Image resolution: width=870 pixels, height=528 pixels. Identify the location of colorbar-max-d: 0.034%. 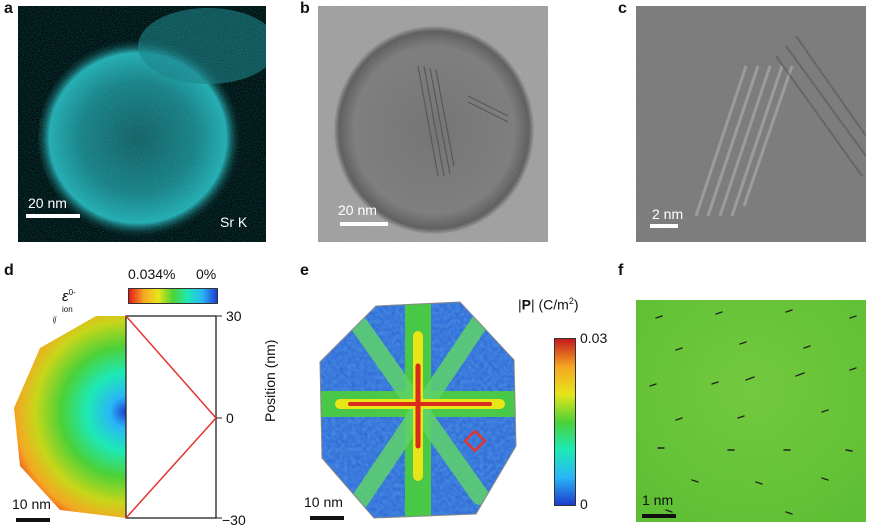
(152, 274).